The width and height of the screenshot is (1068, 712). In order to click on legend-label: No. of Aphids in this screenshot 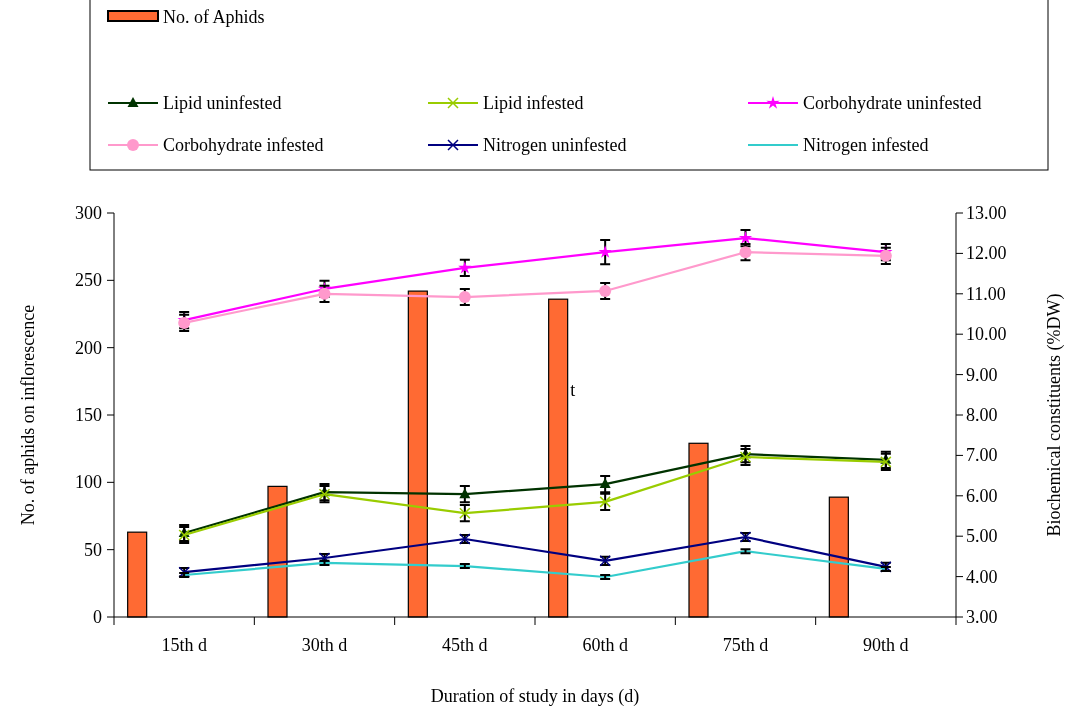, I will do `click(214, 17)`.